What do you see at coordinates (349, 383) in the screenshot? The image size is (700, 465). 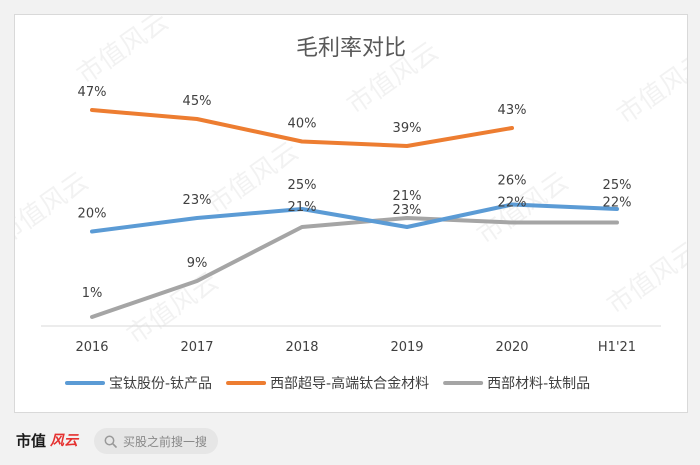 I see `legend-label-1: 西部超导-高端钛合金材料` at bounding box center [349, 383].